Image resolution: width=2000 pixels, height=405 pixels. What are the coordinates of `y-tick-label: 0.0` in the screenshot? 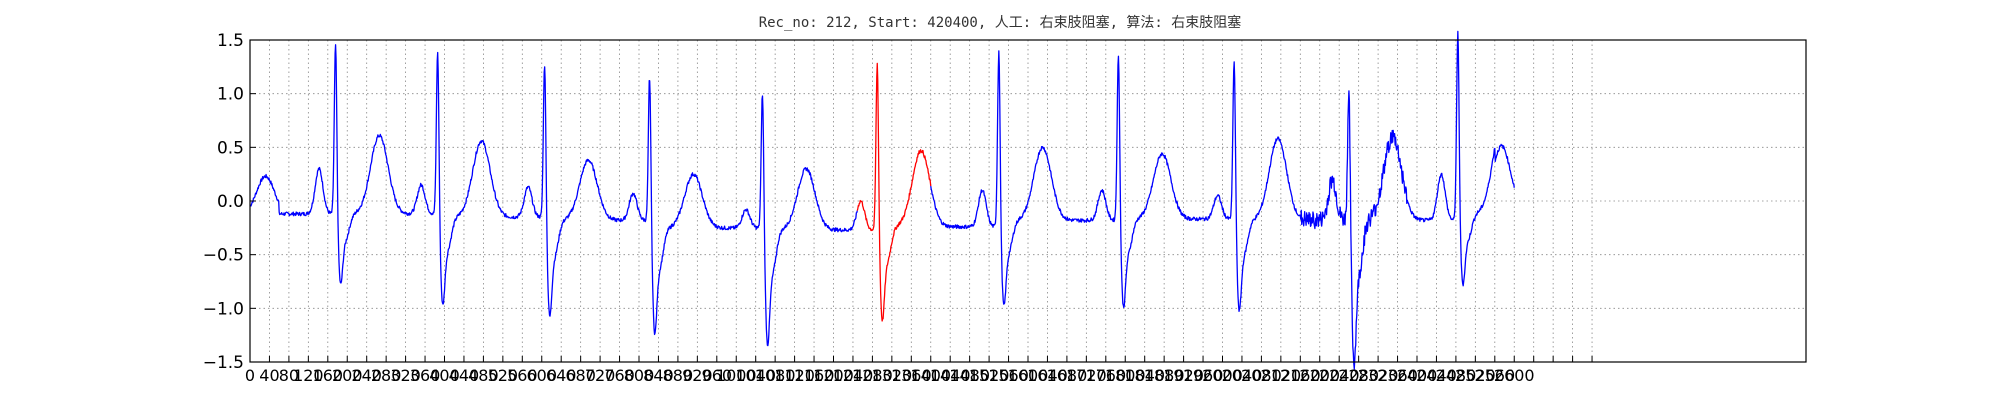 It's located at (230, 202).